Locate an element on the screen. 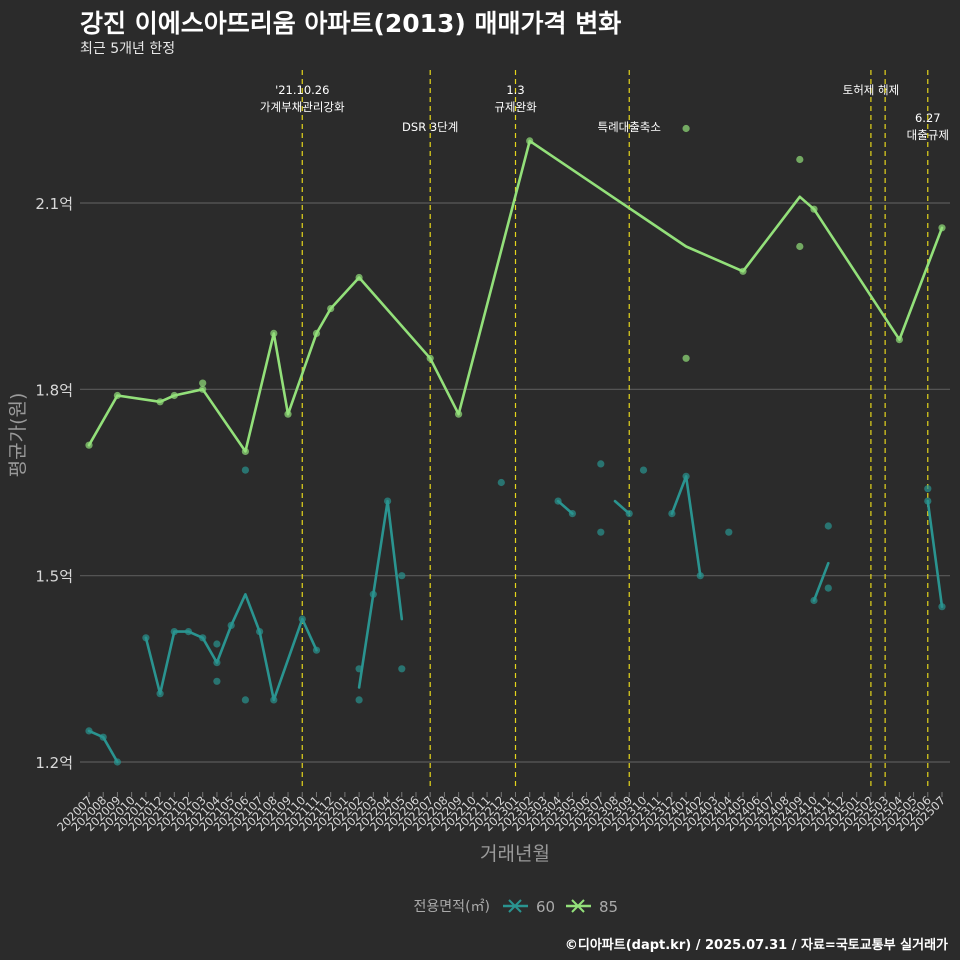 The image size is (960, 960). event-label: 대출규제 is located at coordinates (928, 135).